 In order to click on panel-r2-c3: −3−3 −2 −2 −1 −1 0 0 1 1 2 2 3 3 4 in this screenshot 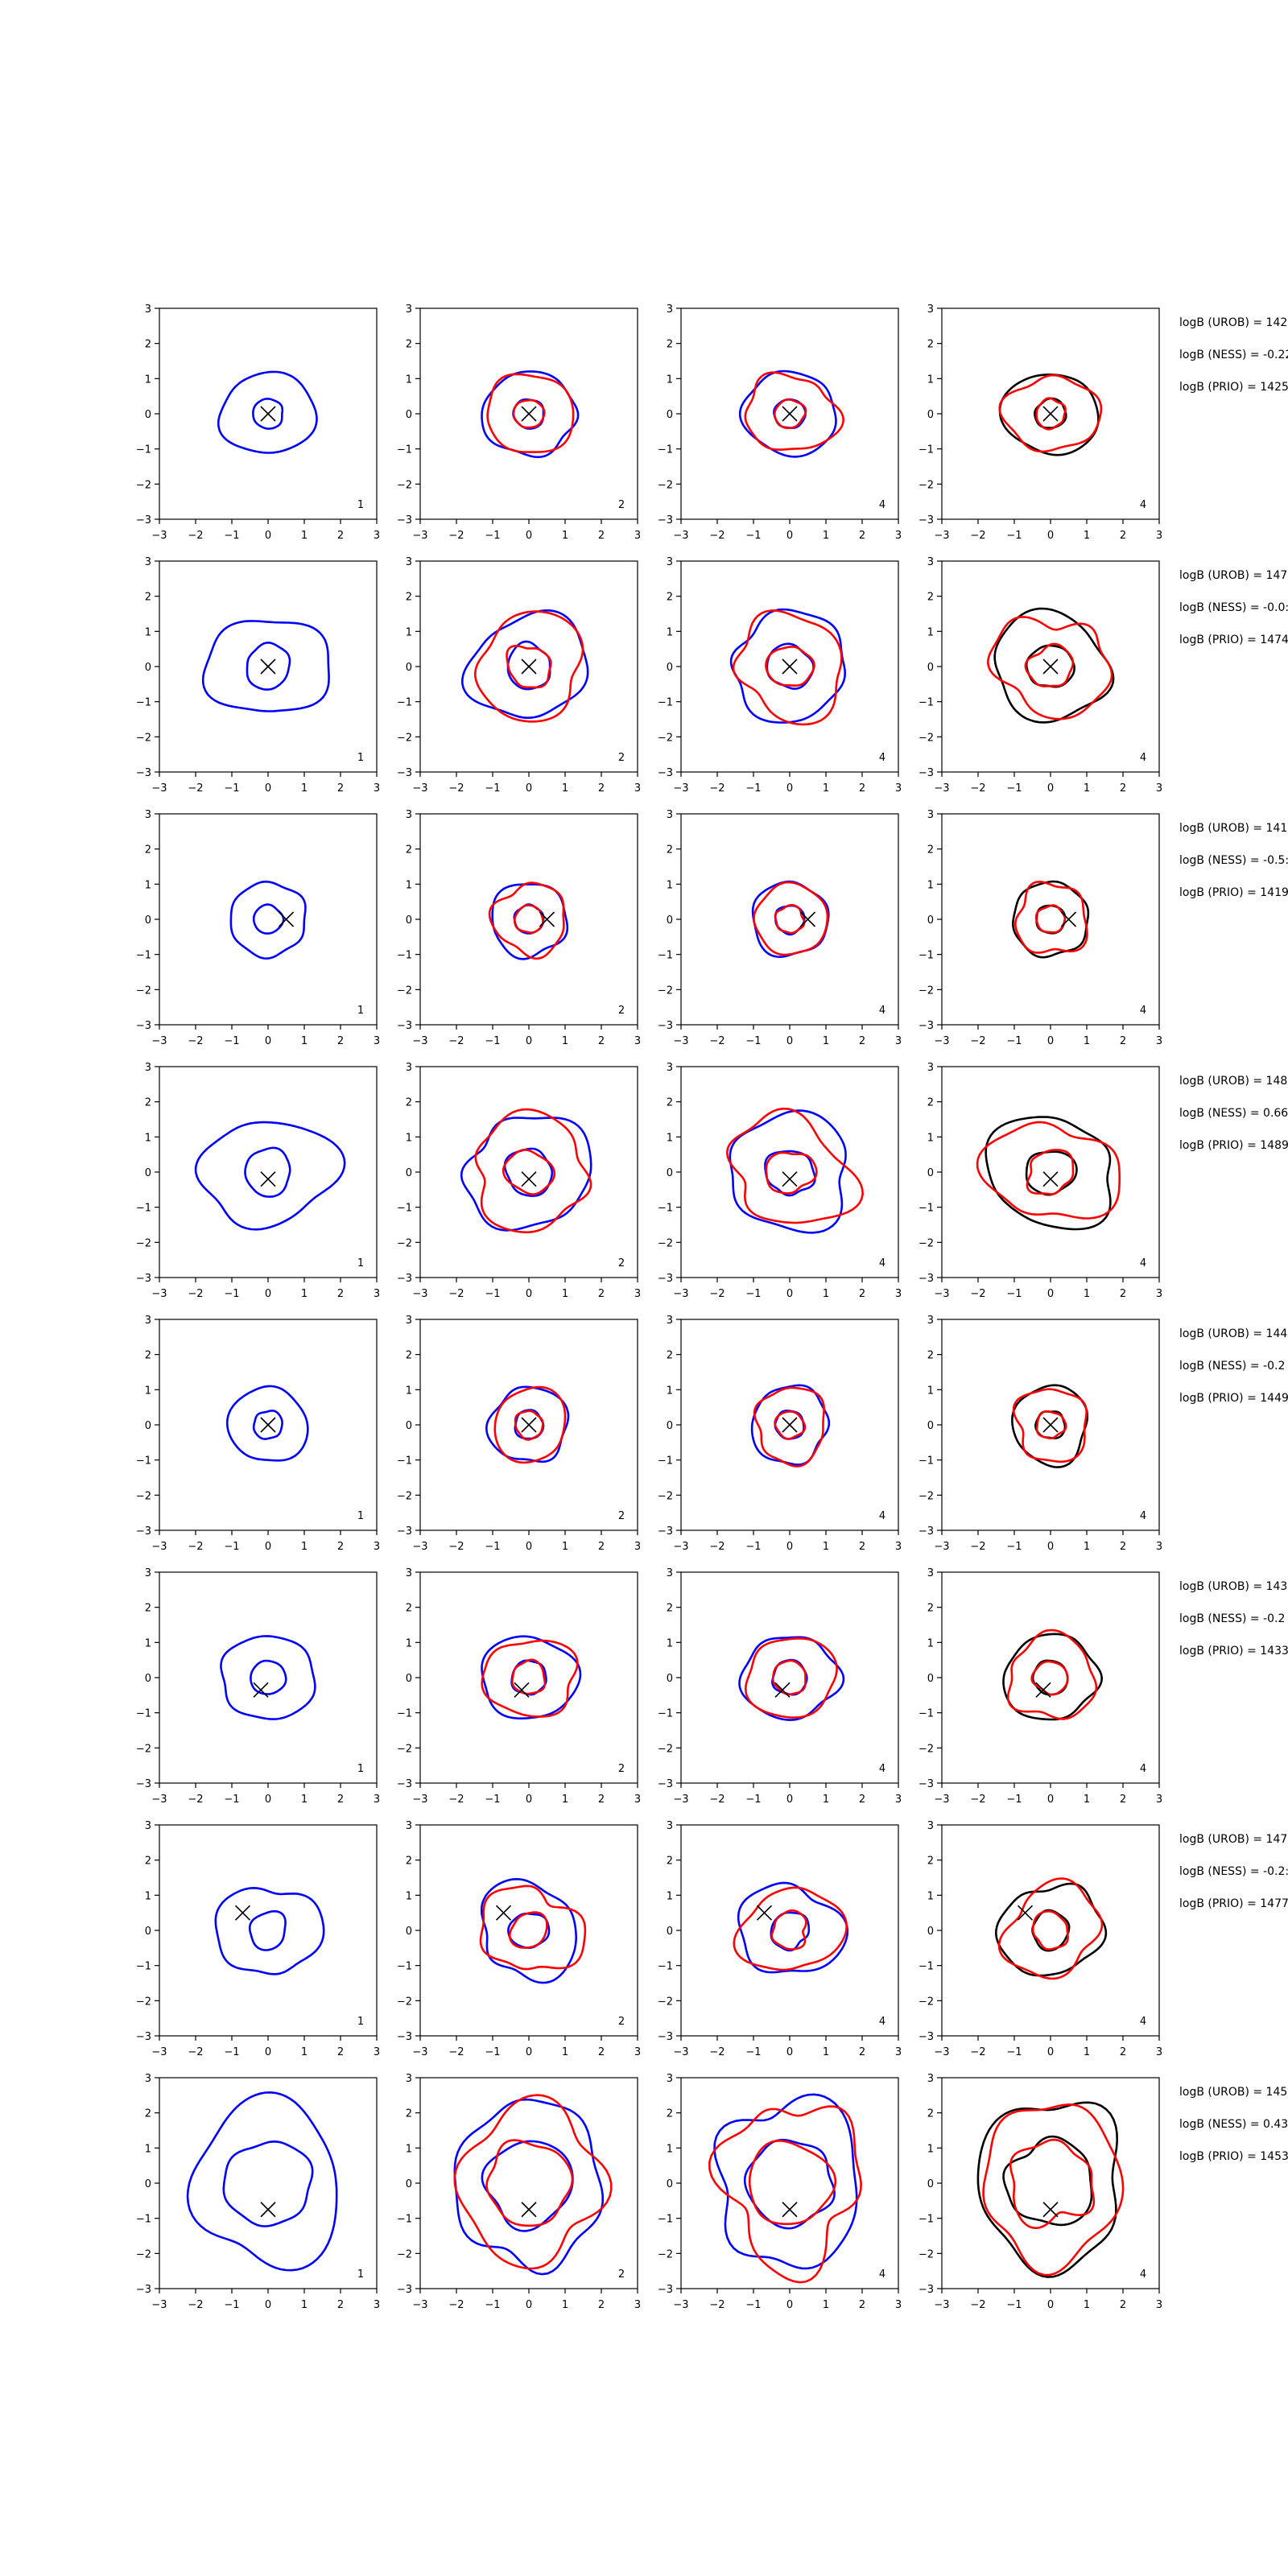, I will do `click(780, 675)`.